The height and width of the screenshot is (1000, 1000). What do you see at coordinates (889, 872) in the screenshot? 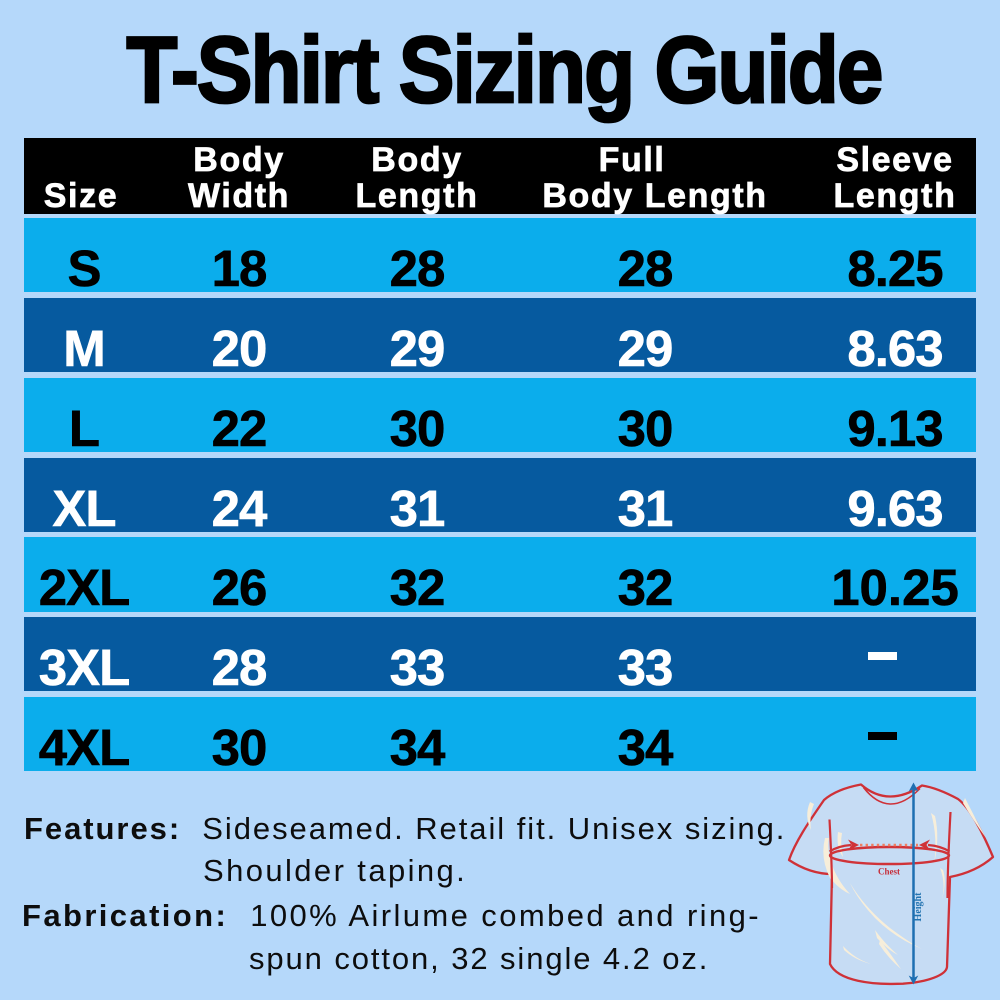
I see `svg-text: Chest` at bounding box center [889, 872].